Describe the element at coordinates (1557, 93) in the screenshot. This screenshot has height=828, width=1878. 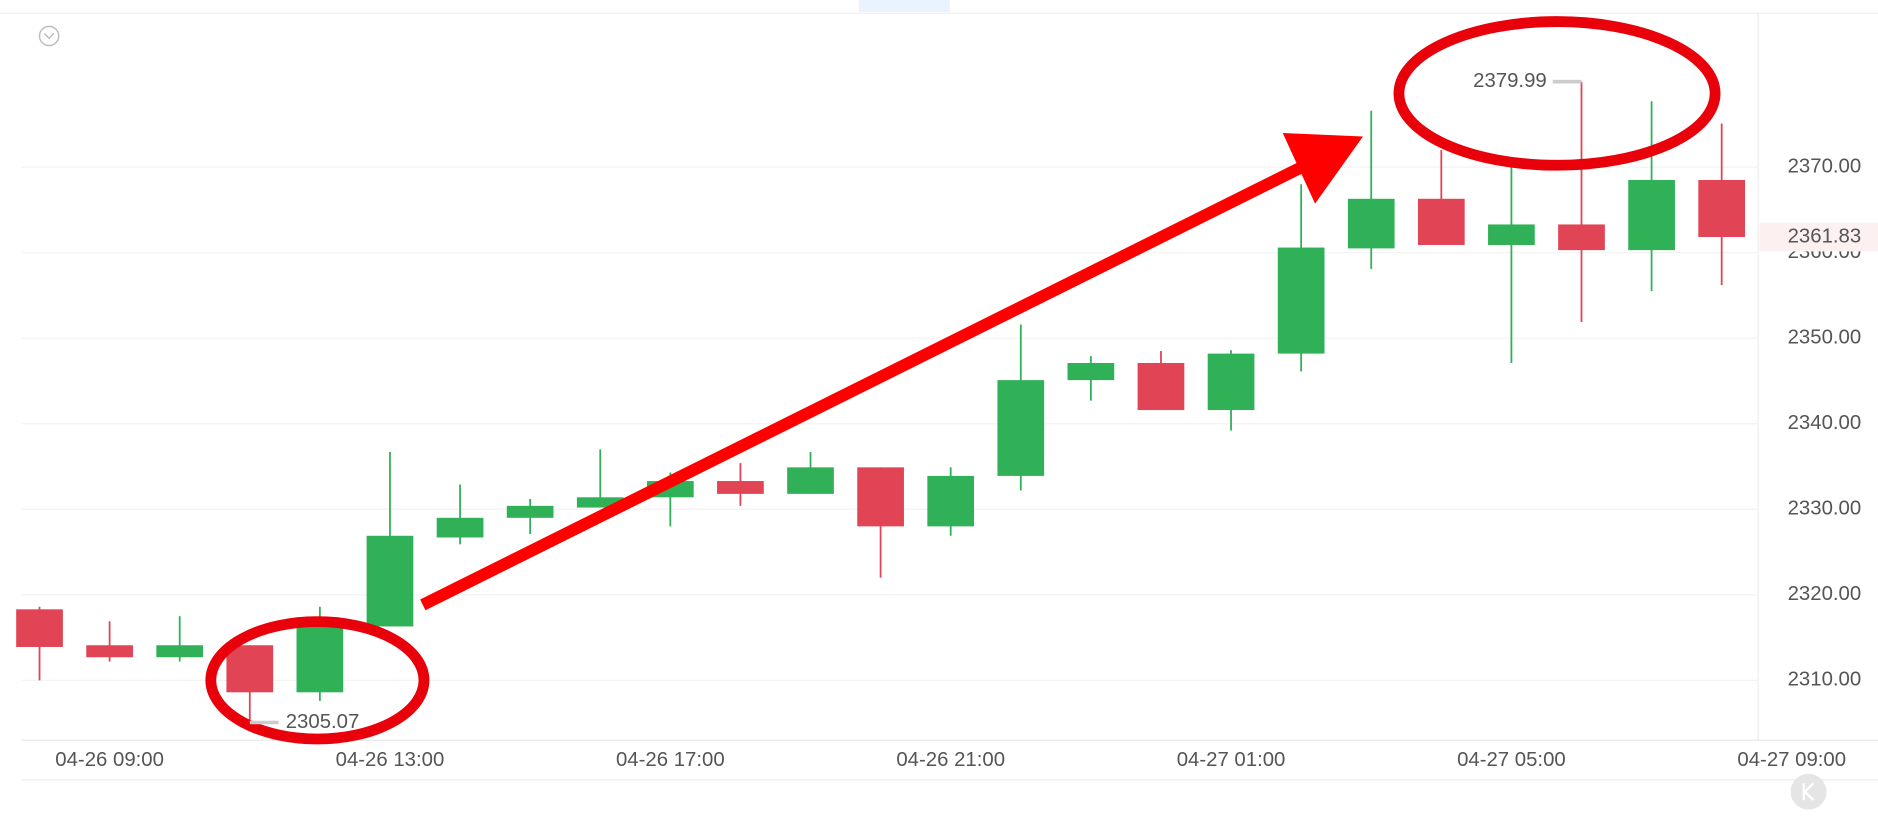
I see `high-circle` at that location.